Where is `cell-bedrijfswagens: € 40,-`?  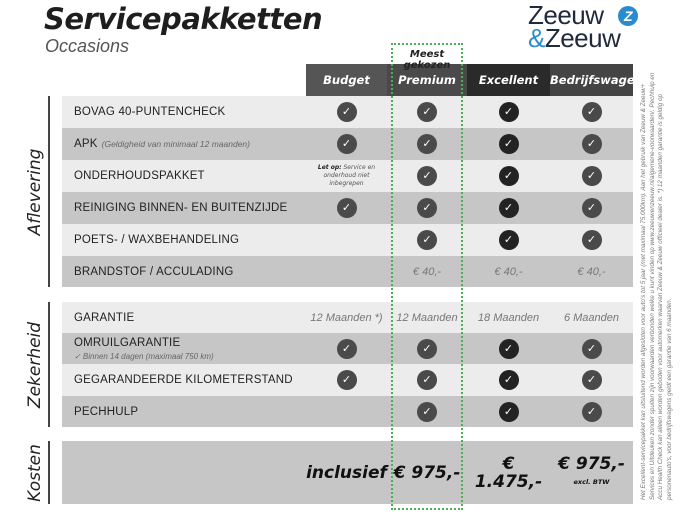 cell-bedrijfswagens: € 40,- is located at coordinates (591, 271).